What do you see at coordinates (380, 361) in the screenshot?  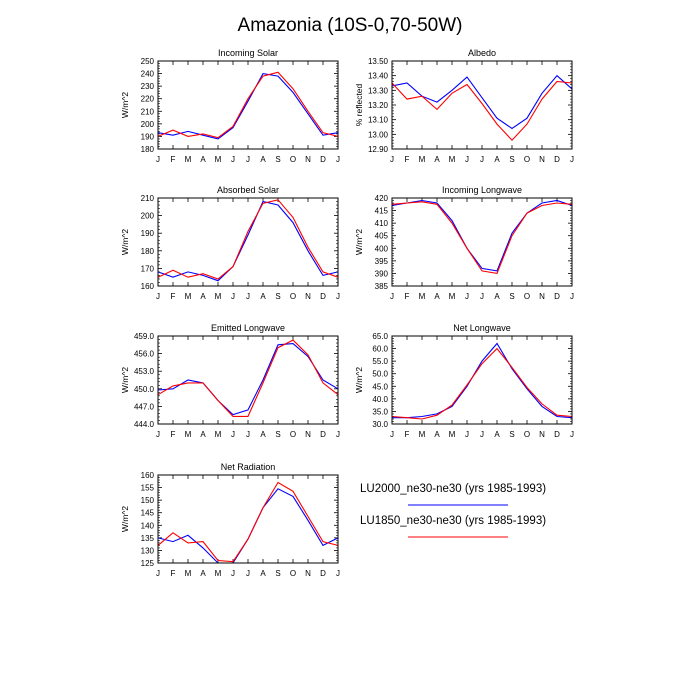 I see `y-tick-label: 55.0` at bounding box center [380, 361].